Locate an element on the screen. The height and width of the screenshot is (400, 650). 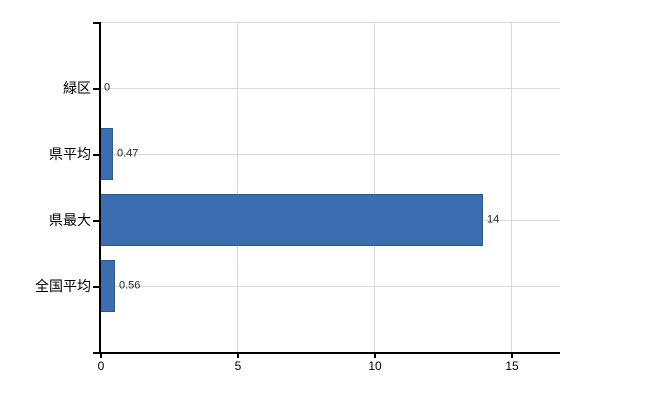
x-axis is located at coordinates (330, 353).